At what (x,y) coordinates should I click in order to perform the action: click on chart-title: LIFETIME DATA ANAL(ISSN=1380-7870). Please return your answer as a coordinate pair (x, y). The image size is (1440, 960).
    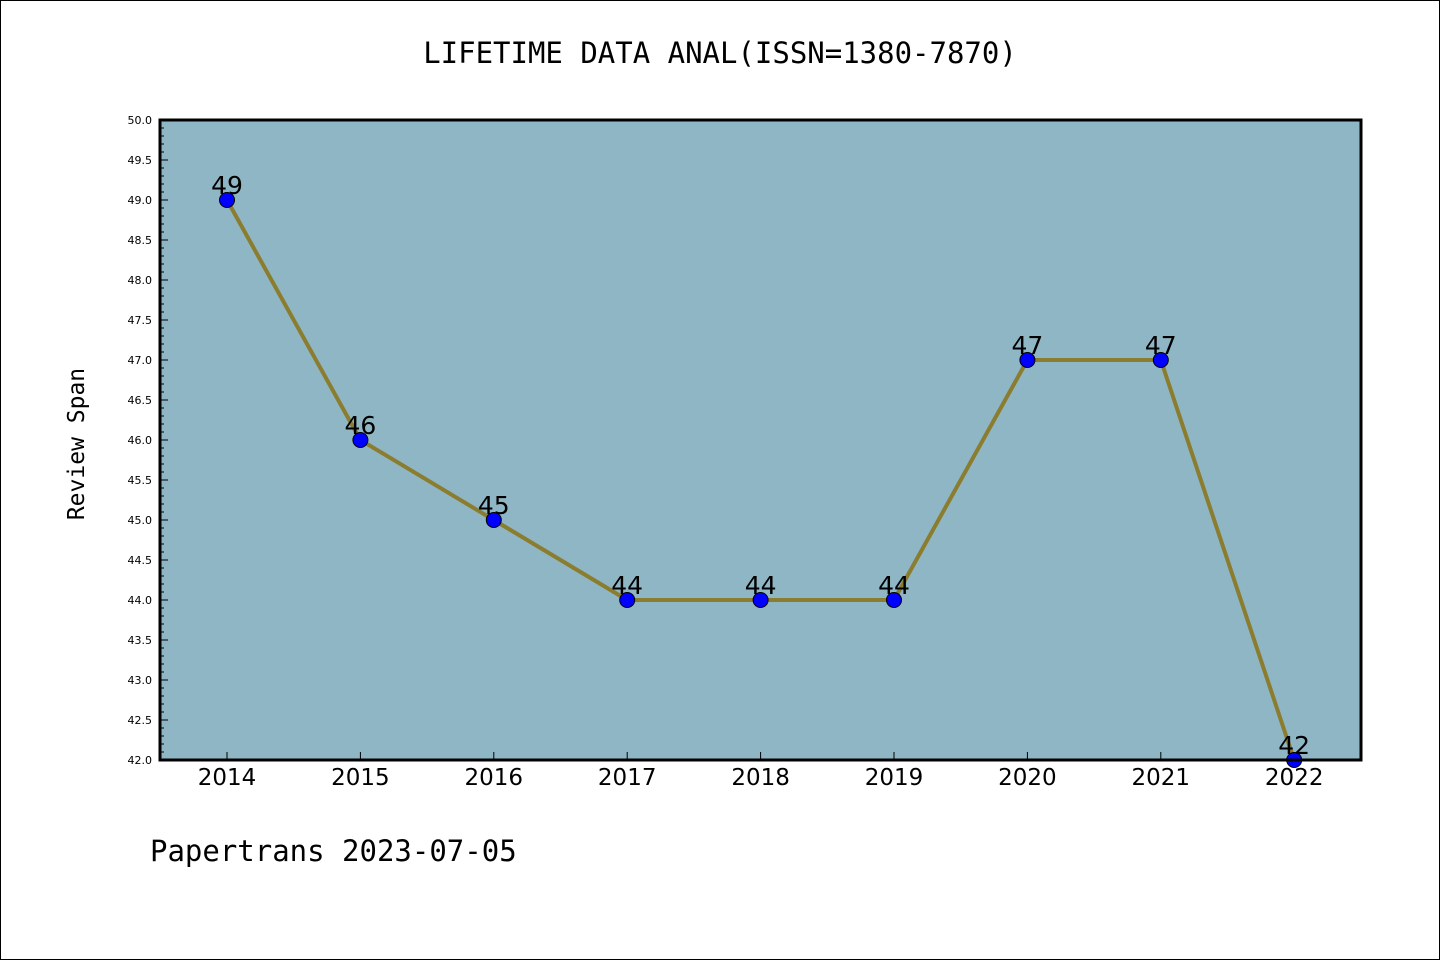
    Looking at the image, I should click on (720, 53).